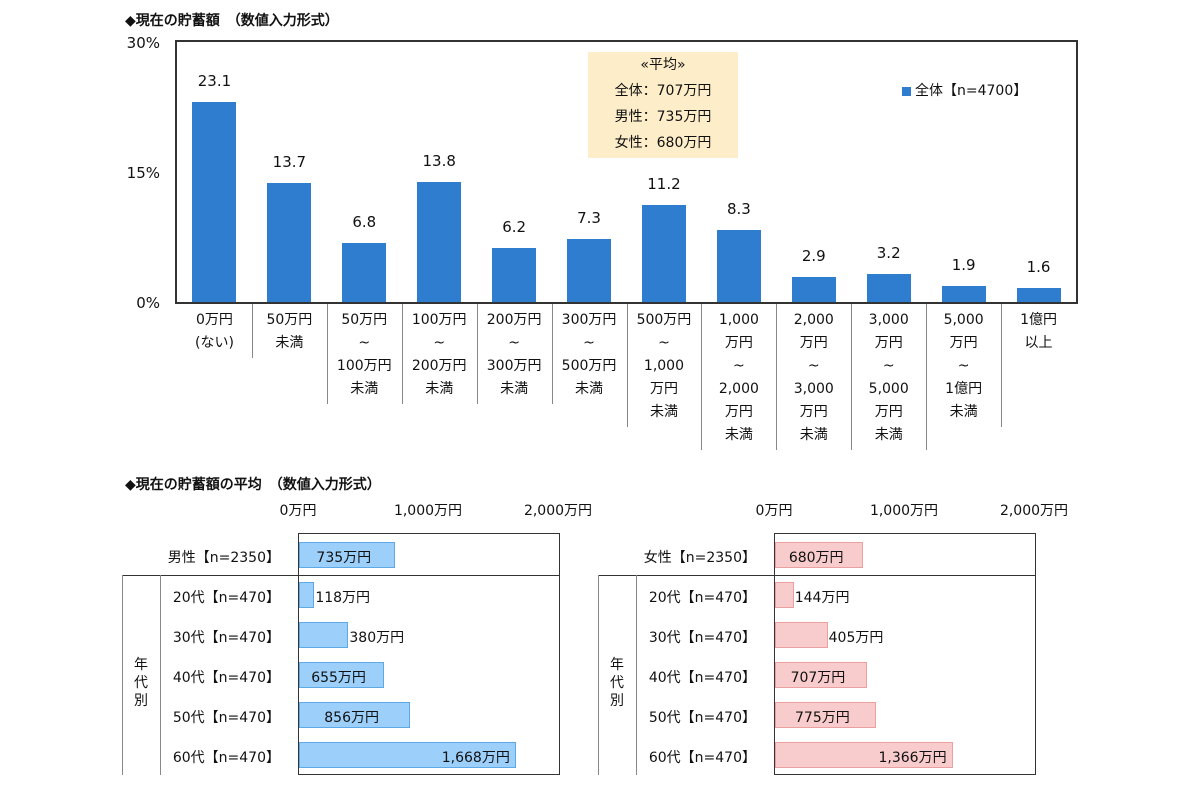  What do you see at coordinates (1038, 267) in the screenshot?
I see `data-label-11: 1.6` at bounding box center [1038, 267].